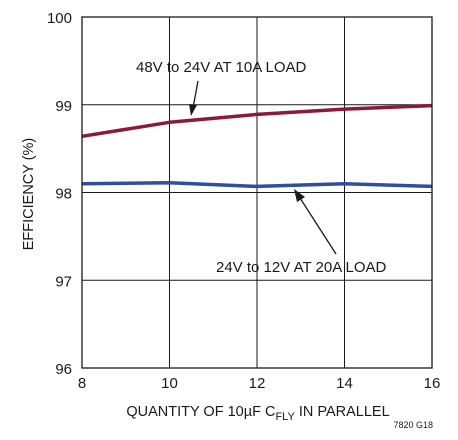 The height and width of the screenshot is (440, 458). Describe the element at coordinates (413, 425) in the screenshot. I see `figure-id: 7820 G18` at that location.